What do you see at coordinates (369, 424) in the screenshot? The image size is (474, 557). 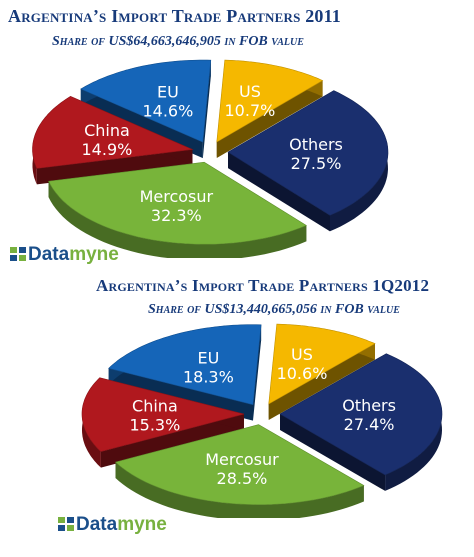 I see `slice-value-others: 27.4%` at bounding box center [369, 424].